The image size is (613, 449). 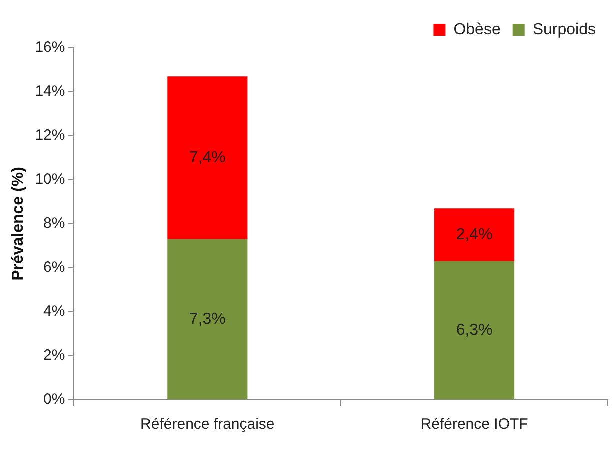 What do you see at coordinates (55, 399) in the screenshot?
I see `y-tick-label: 0%` at bounding box center [55, 399].